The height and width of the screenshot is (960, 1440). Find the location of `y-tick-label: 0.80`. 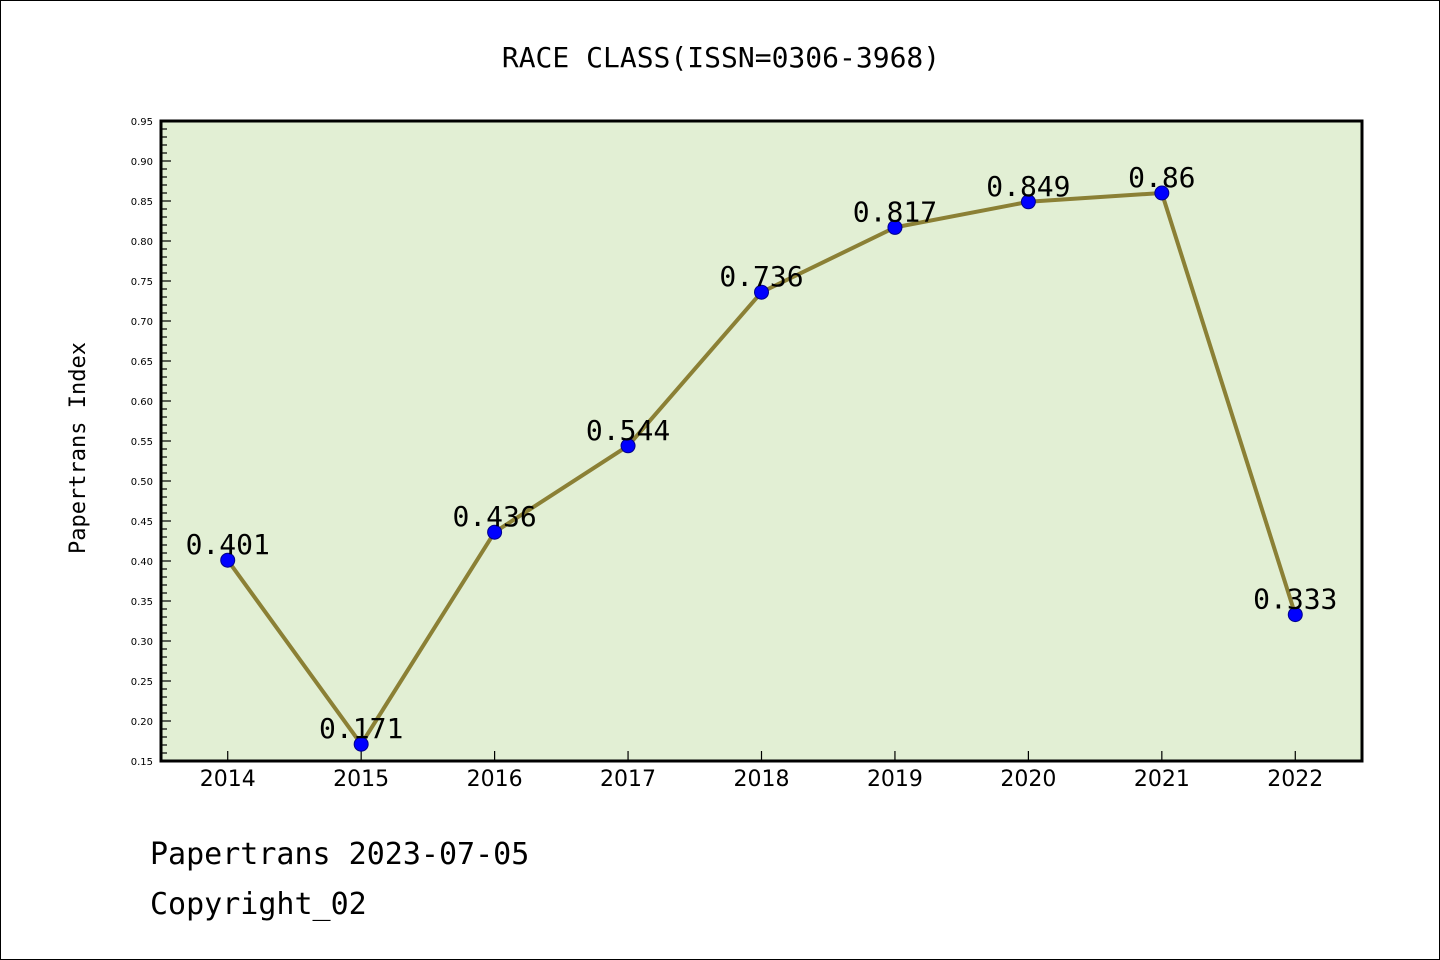

y-tick-label: 0.80 is located at coordinates (142, 242).